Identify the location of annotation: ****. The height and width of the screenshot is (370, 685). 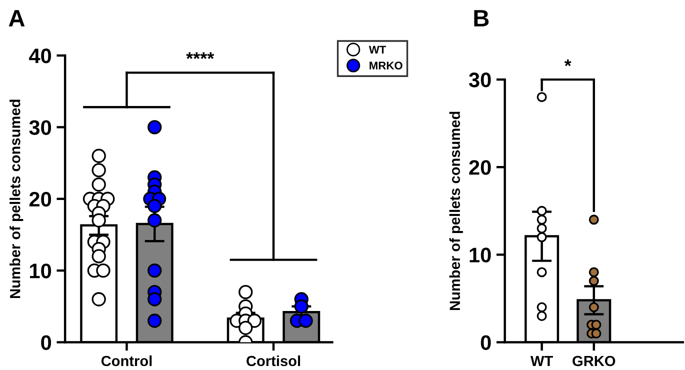
(200, 55).